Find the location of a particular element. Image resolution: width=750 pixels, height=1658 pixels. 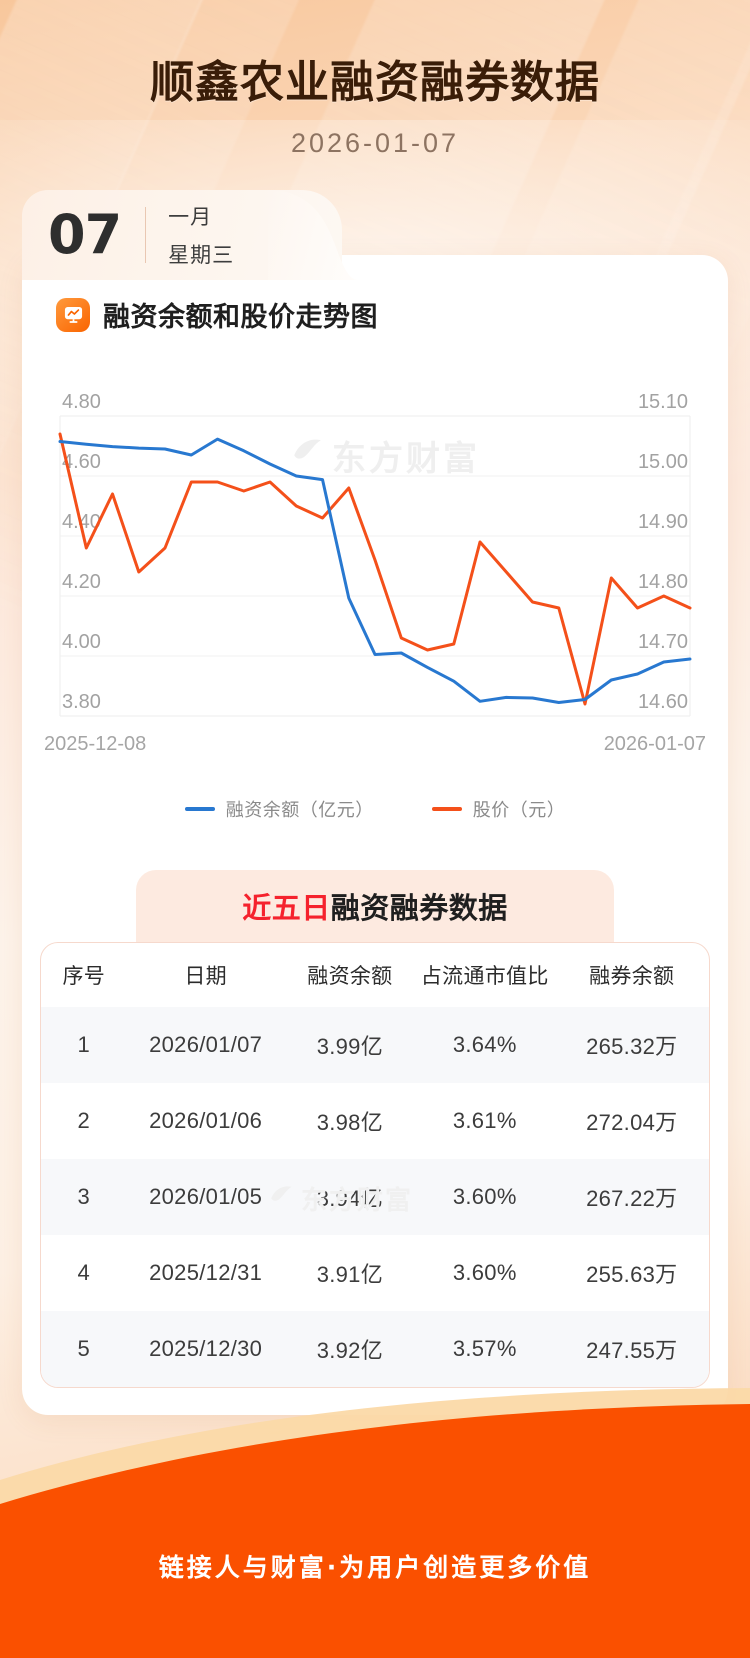

cell-pct-float-cap: 3.64% is located at coordinates (484, 1044).